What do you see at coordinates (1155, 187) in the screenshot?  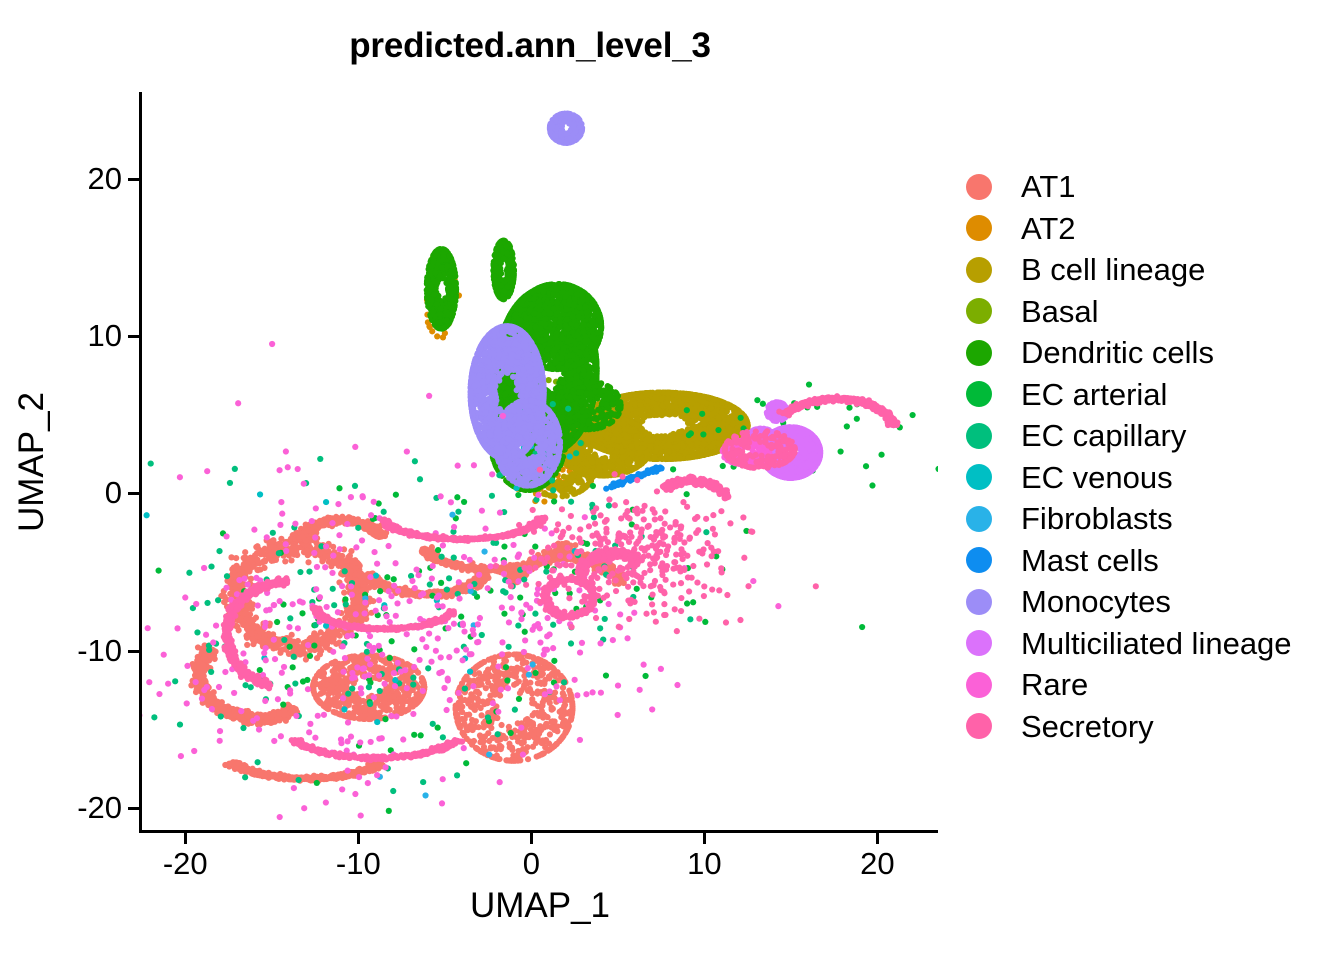 I see `legend-item-at1: AT1` at bounding box center [1155, 187].